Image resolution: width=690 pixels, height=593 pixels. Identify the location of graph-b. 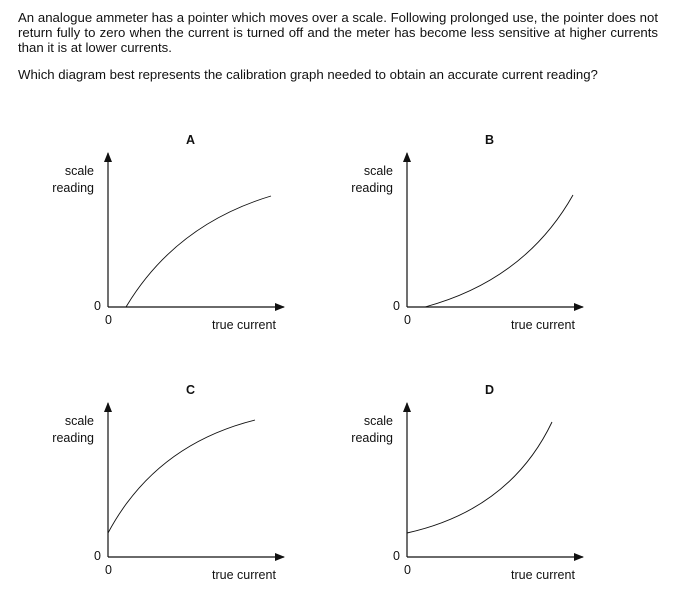
(493, 231).